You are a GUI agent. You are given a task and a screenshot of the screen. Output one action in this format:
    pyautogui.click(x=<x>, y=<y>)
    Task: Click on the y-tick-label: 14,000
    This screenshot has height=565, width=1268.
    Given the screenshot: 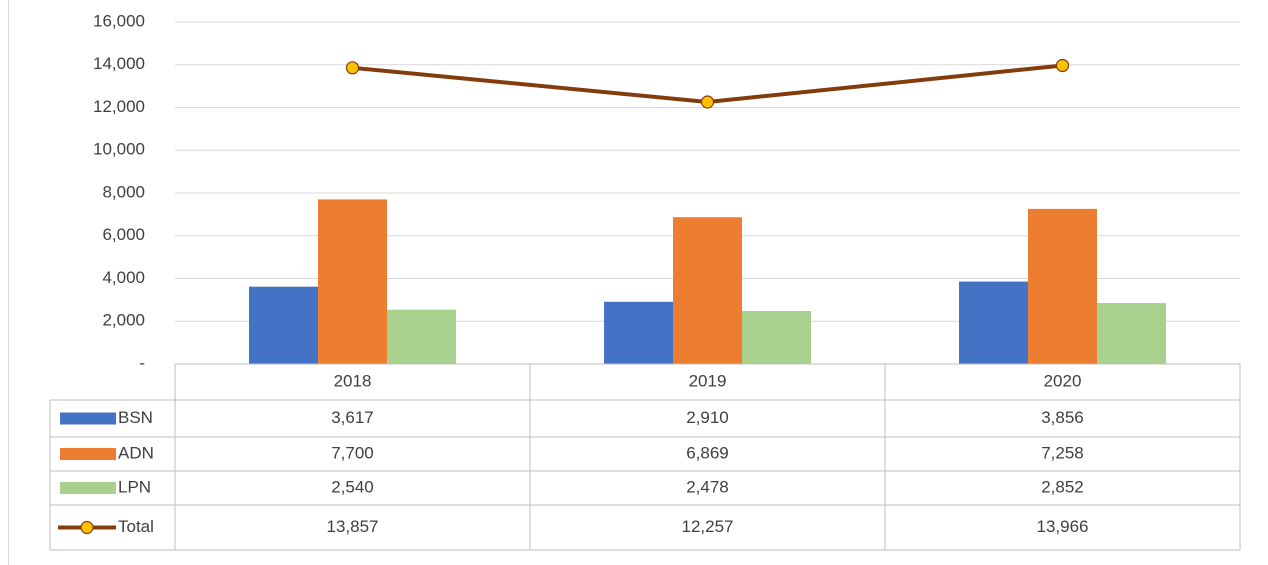 What is the action you would take?
    pyautogui.click(x=119, y=63)
    